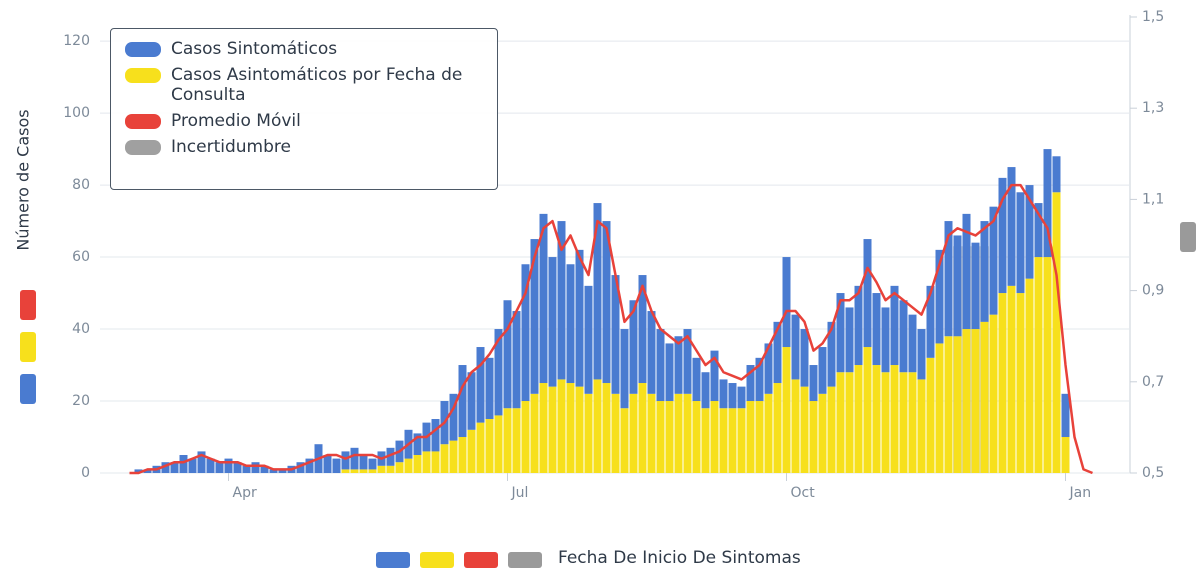 This screenshot has width=1196, height=572. What do you see at coordinates (679, 558) in the screenshot?
I see `x-axis-title: Fecha De Inicio De Sintomas` at bounding box center [679, 558].